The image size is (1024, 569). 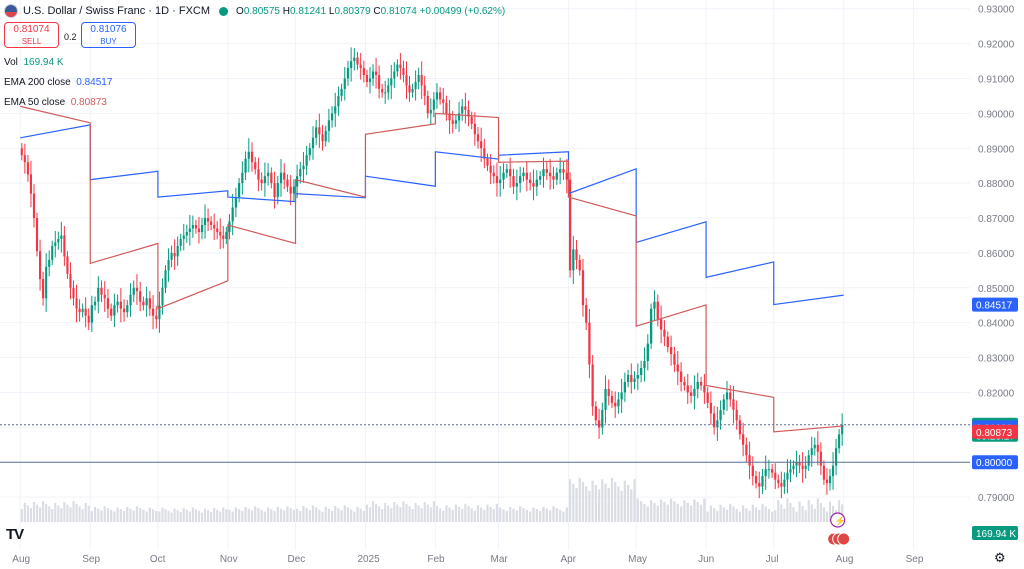 What do you see at coordinates (31, 41) in the screenshot?
I see `sell-label: SELL` at bounding box center [31, 41].